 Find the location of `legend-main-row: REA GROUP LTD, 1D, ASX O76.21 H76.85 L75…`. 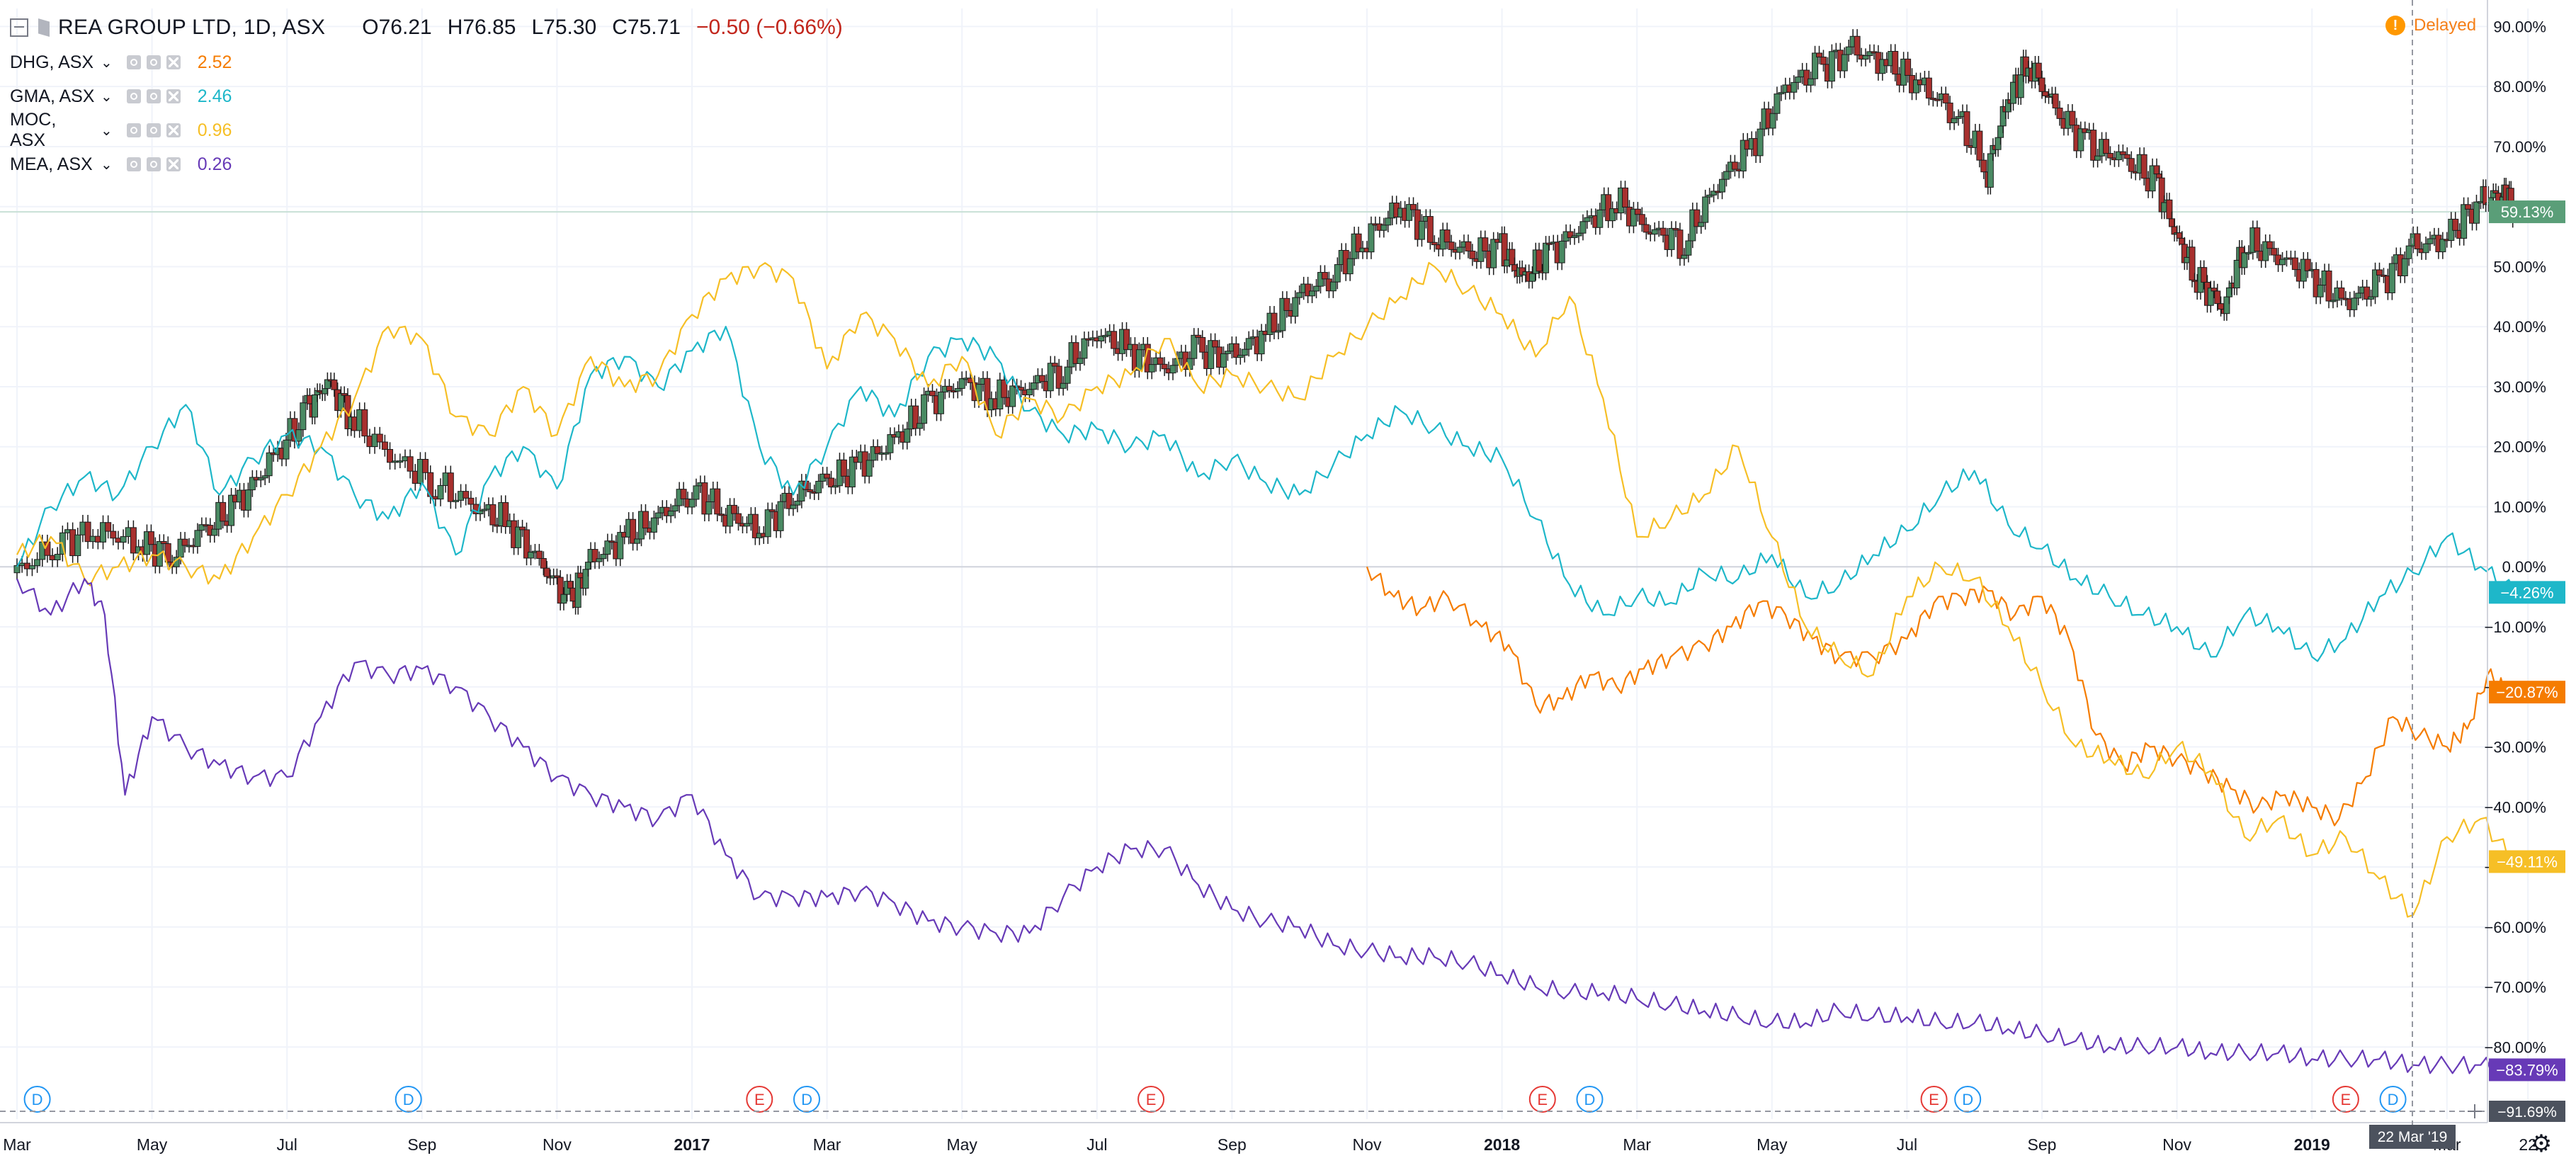

legend-main-row: REA GROUP LTD, 1D, ASX O76.21 H76.85 L75… is located at coordinates (426, 27).